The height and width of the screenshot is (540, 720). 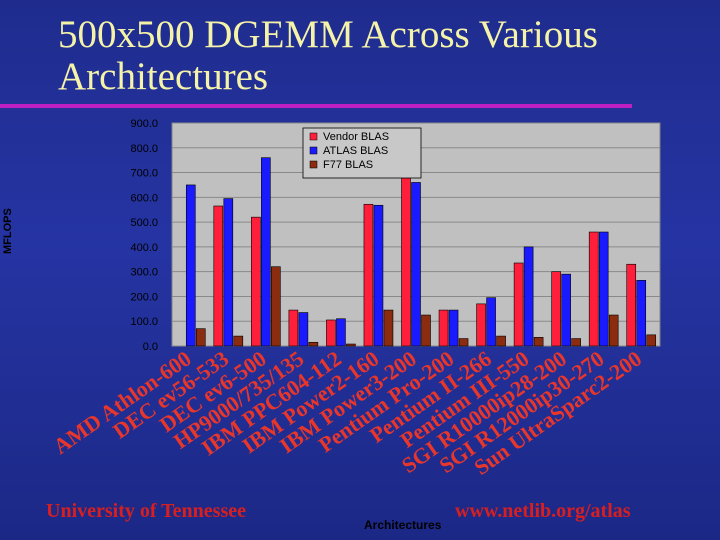 I want to click on y-tick-label: 0.0, so click(x=150, y=347).